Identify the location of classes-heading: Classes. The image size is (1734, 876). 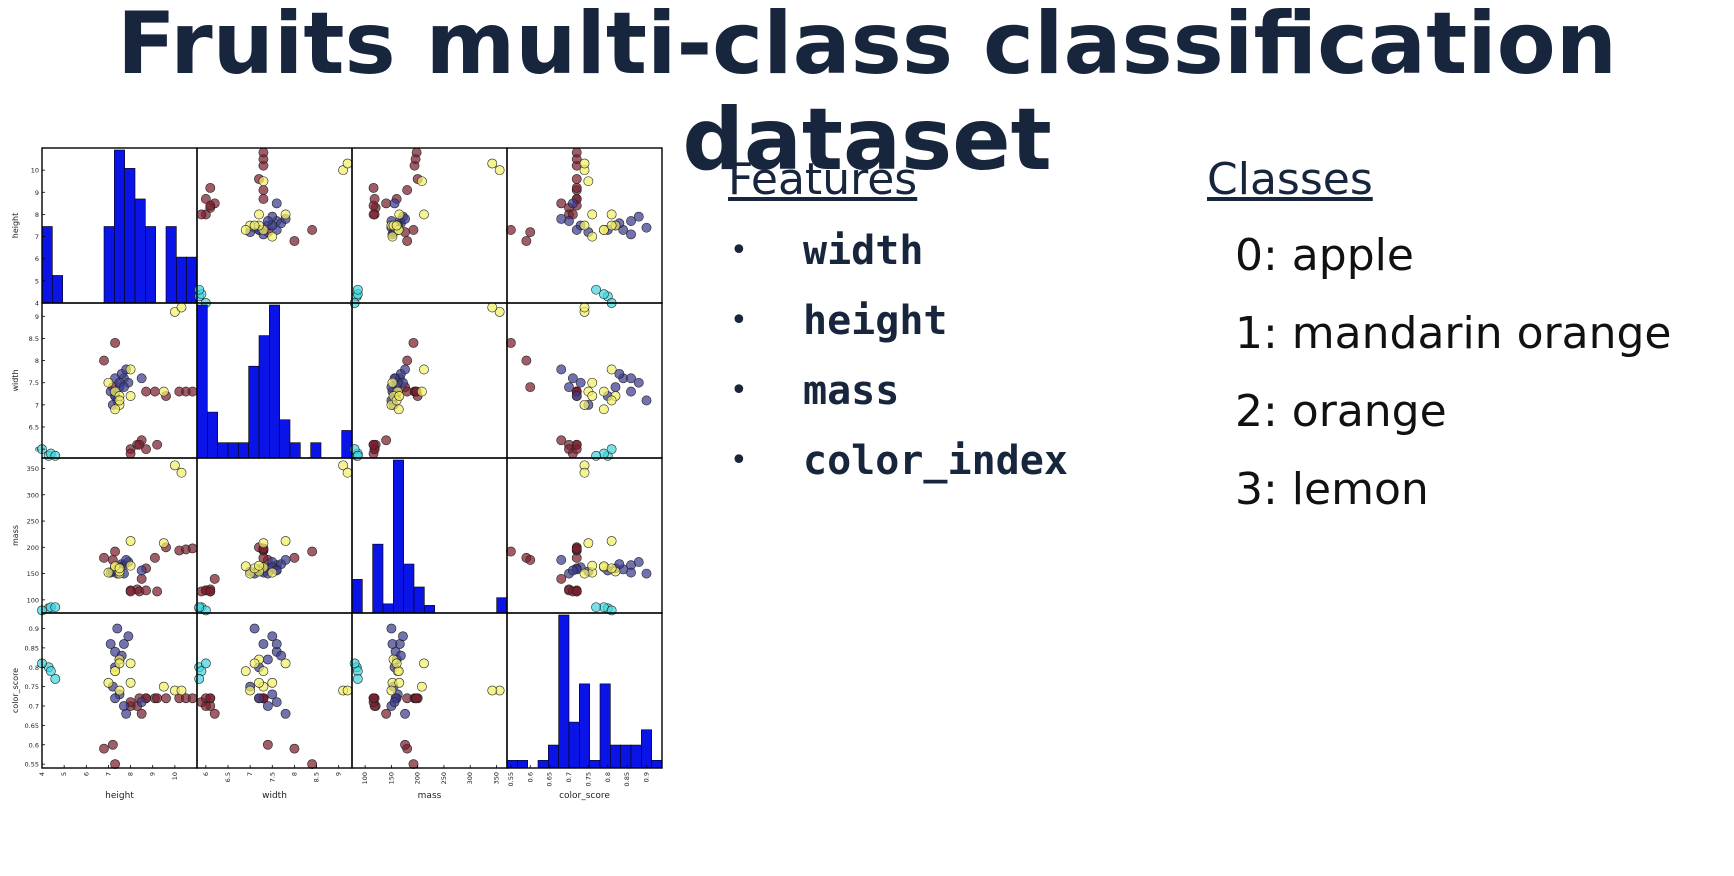
(1290, 179).